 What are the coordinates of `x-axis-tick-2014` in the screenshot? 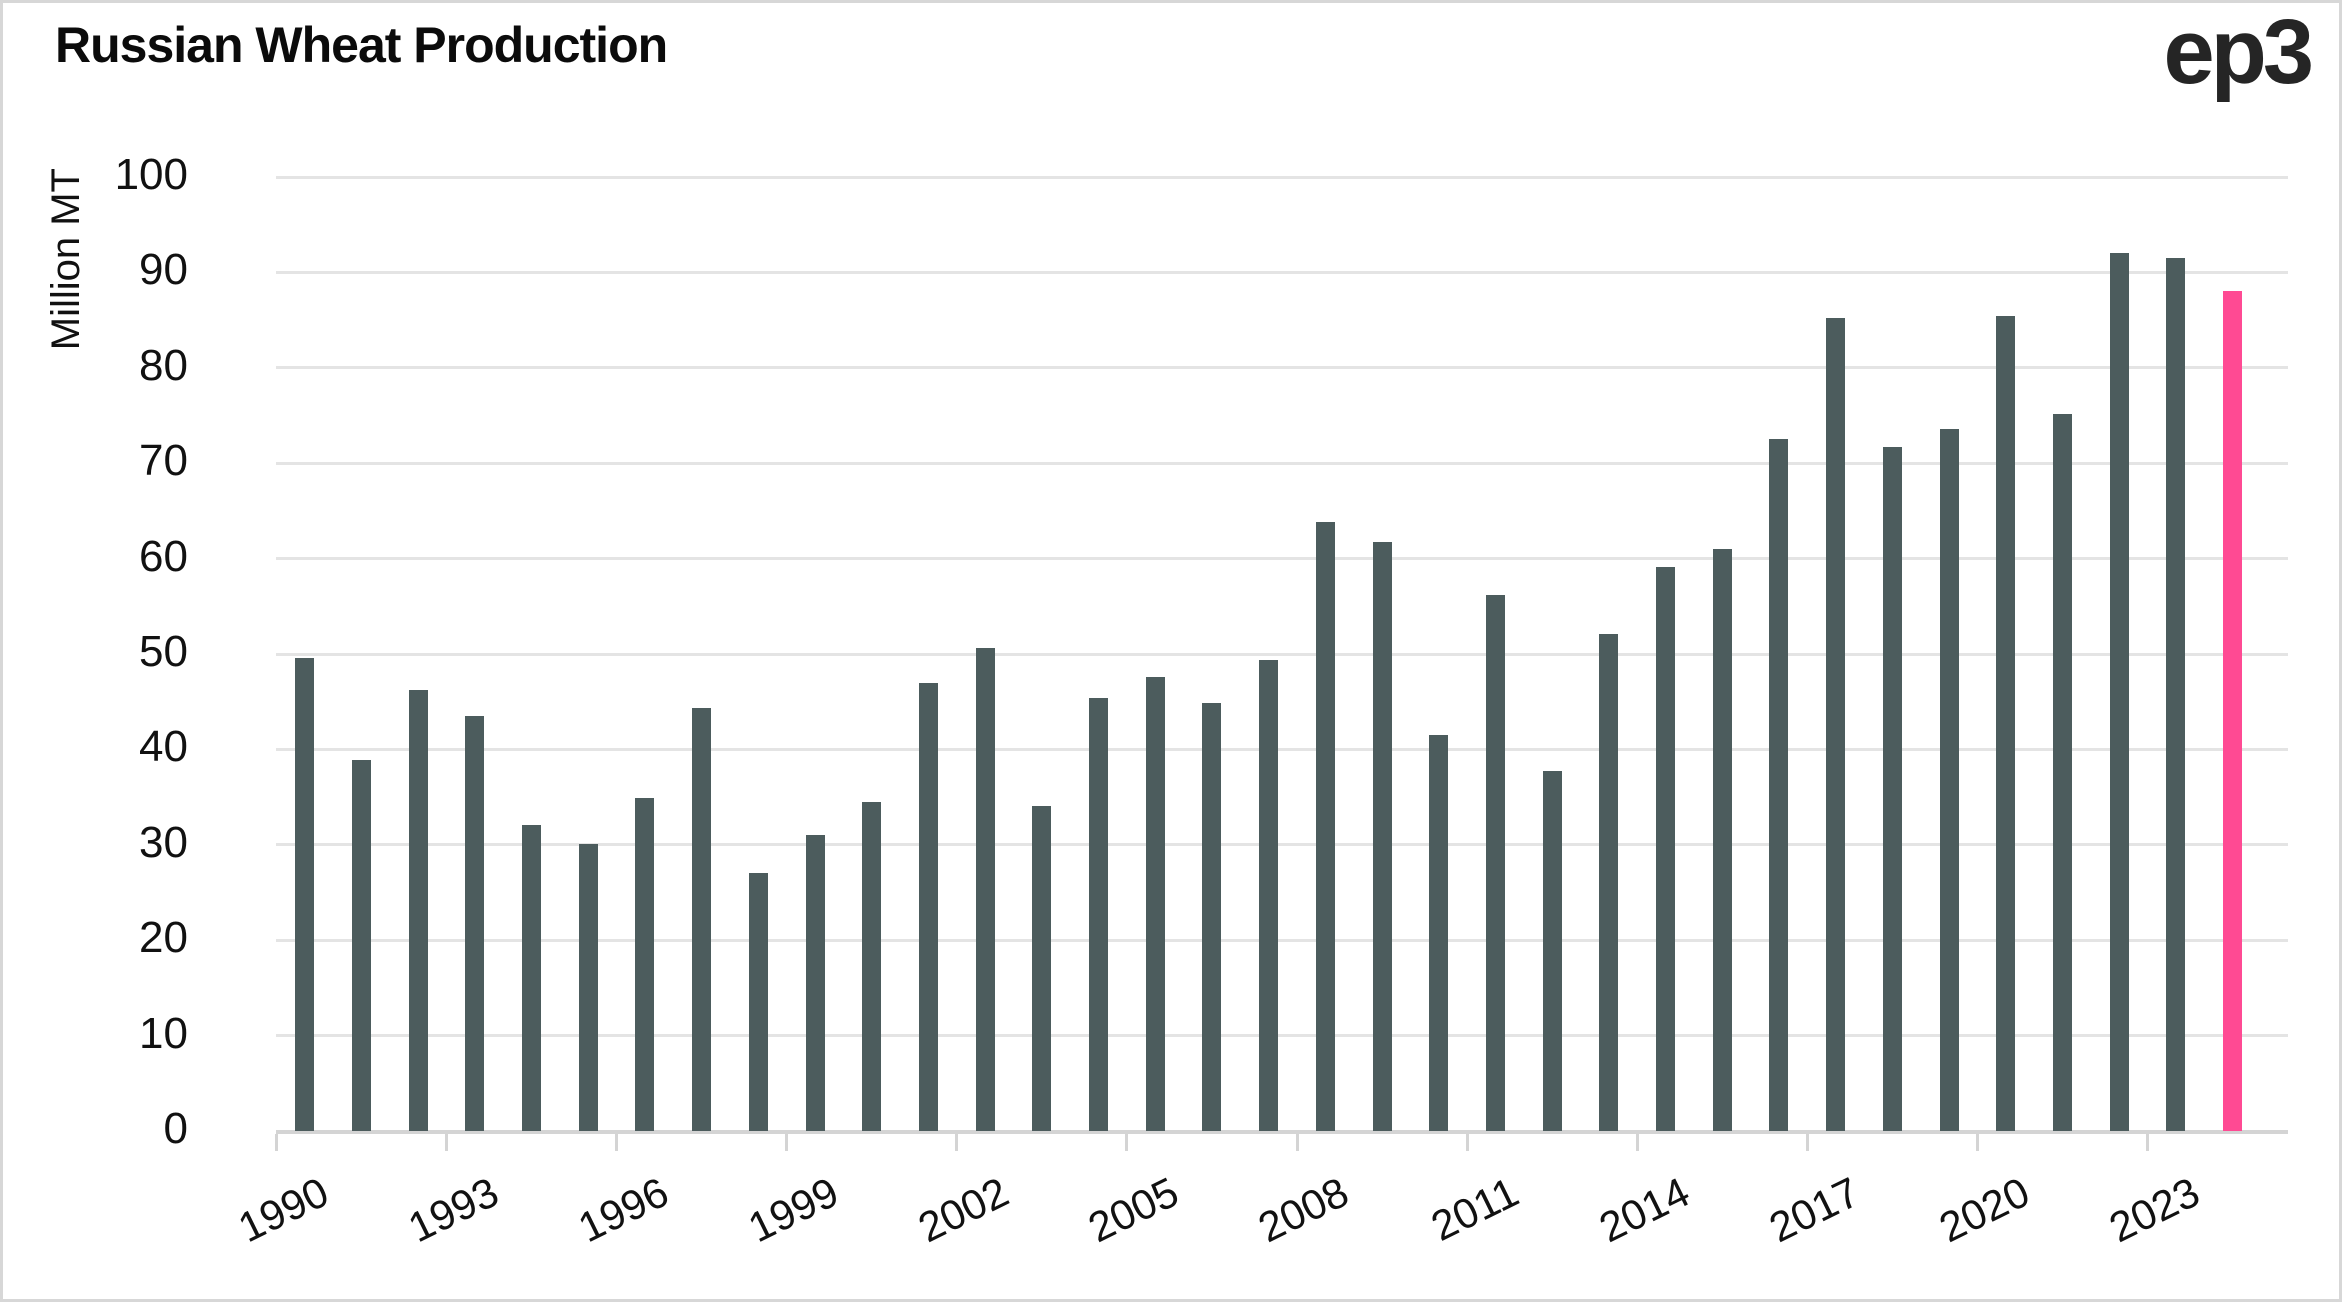 It's located at (1637, 1142).